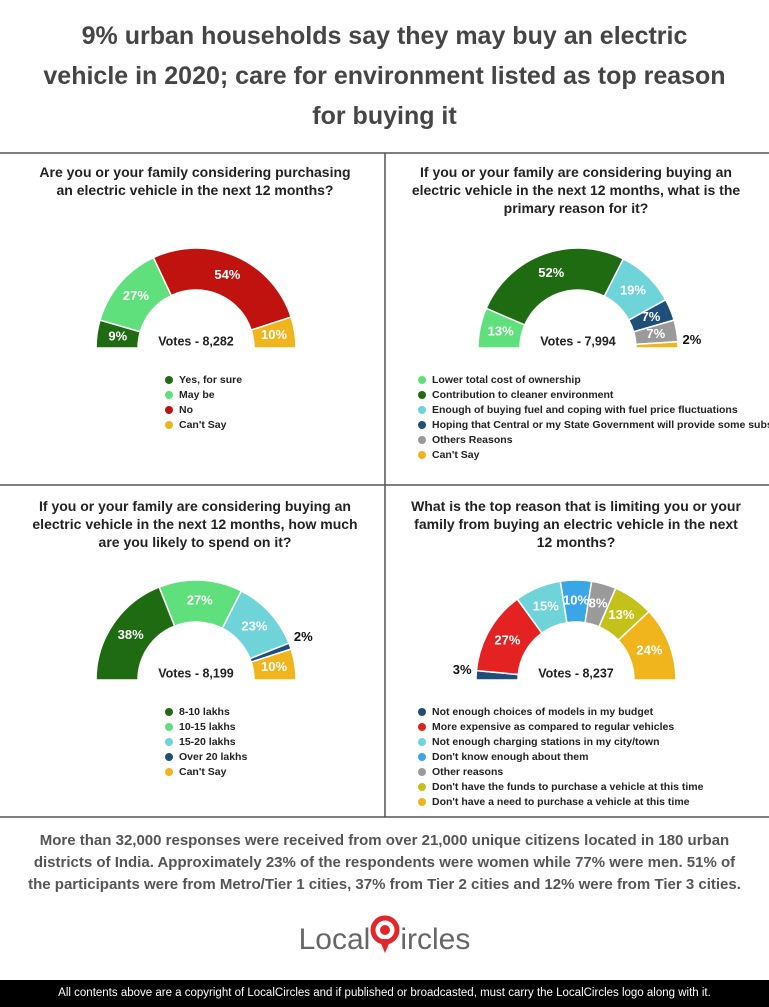  I want to click on value-label: 23%, so click(254, 625).